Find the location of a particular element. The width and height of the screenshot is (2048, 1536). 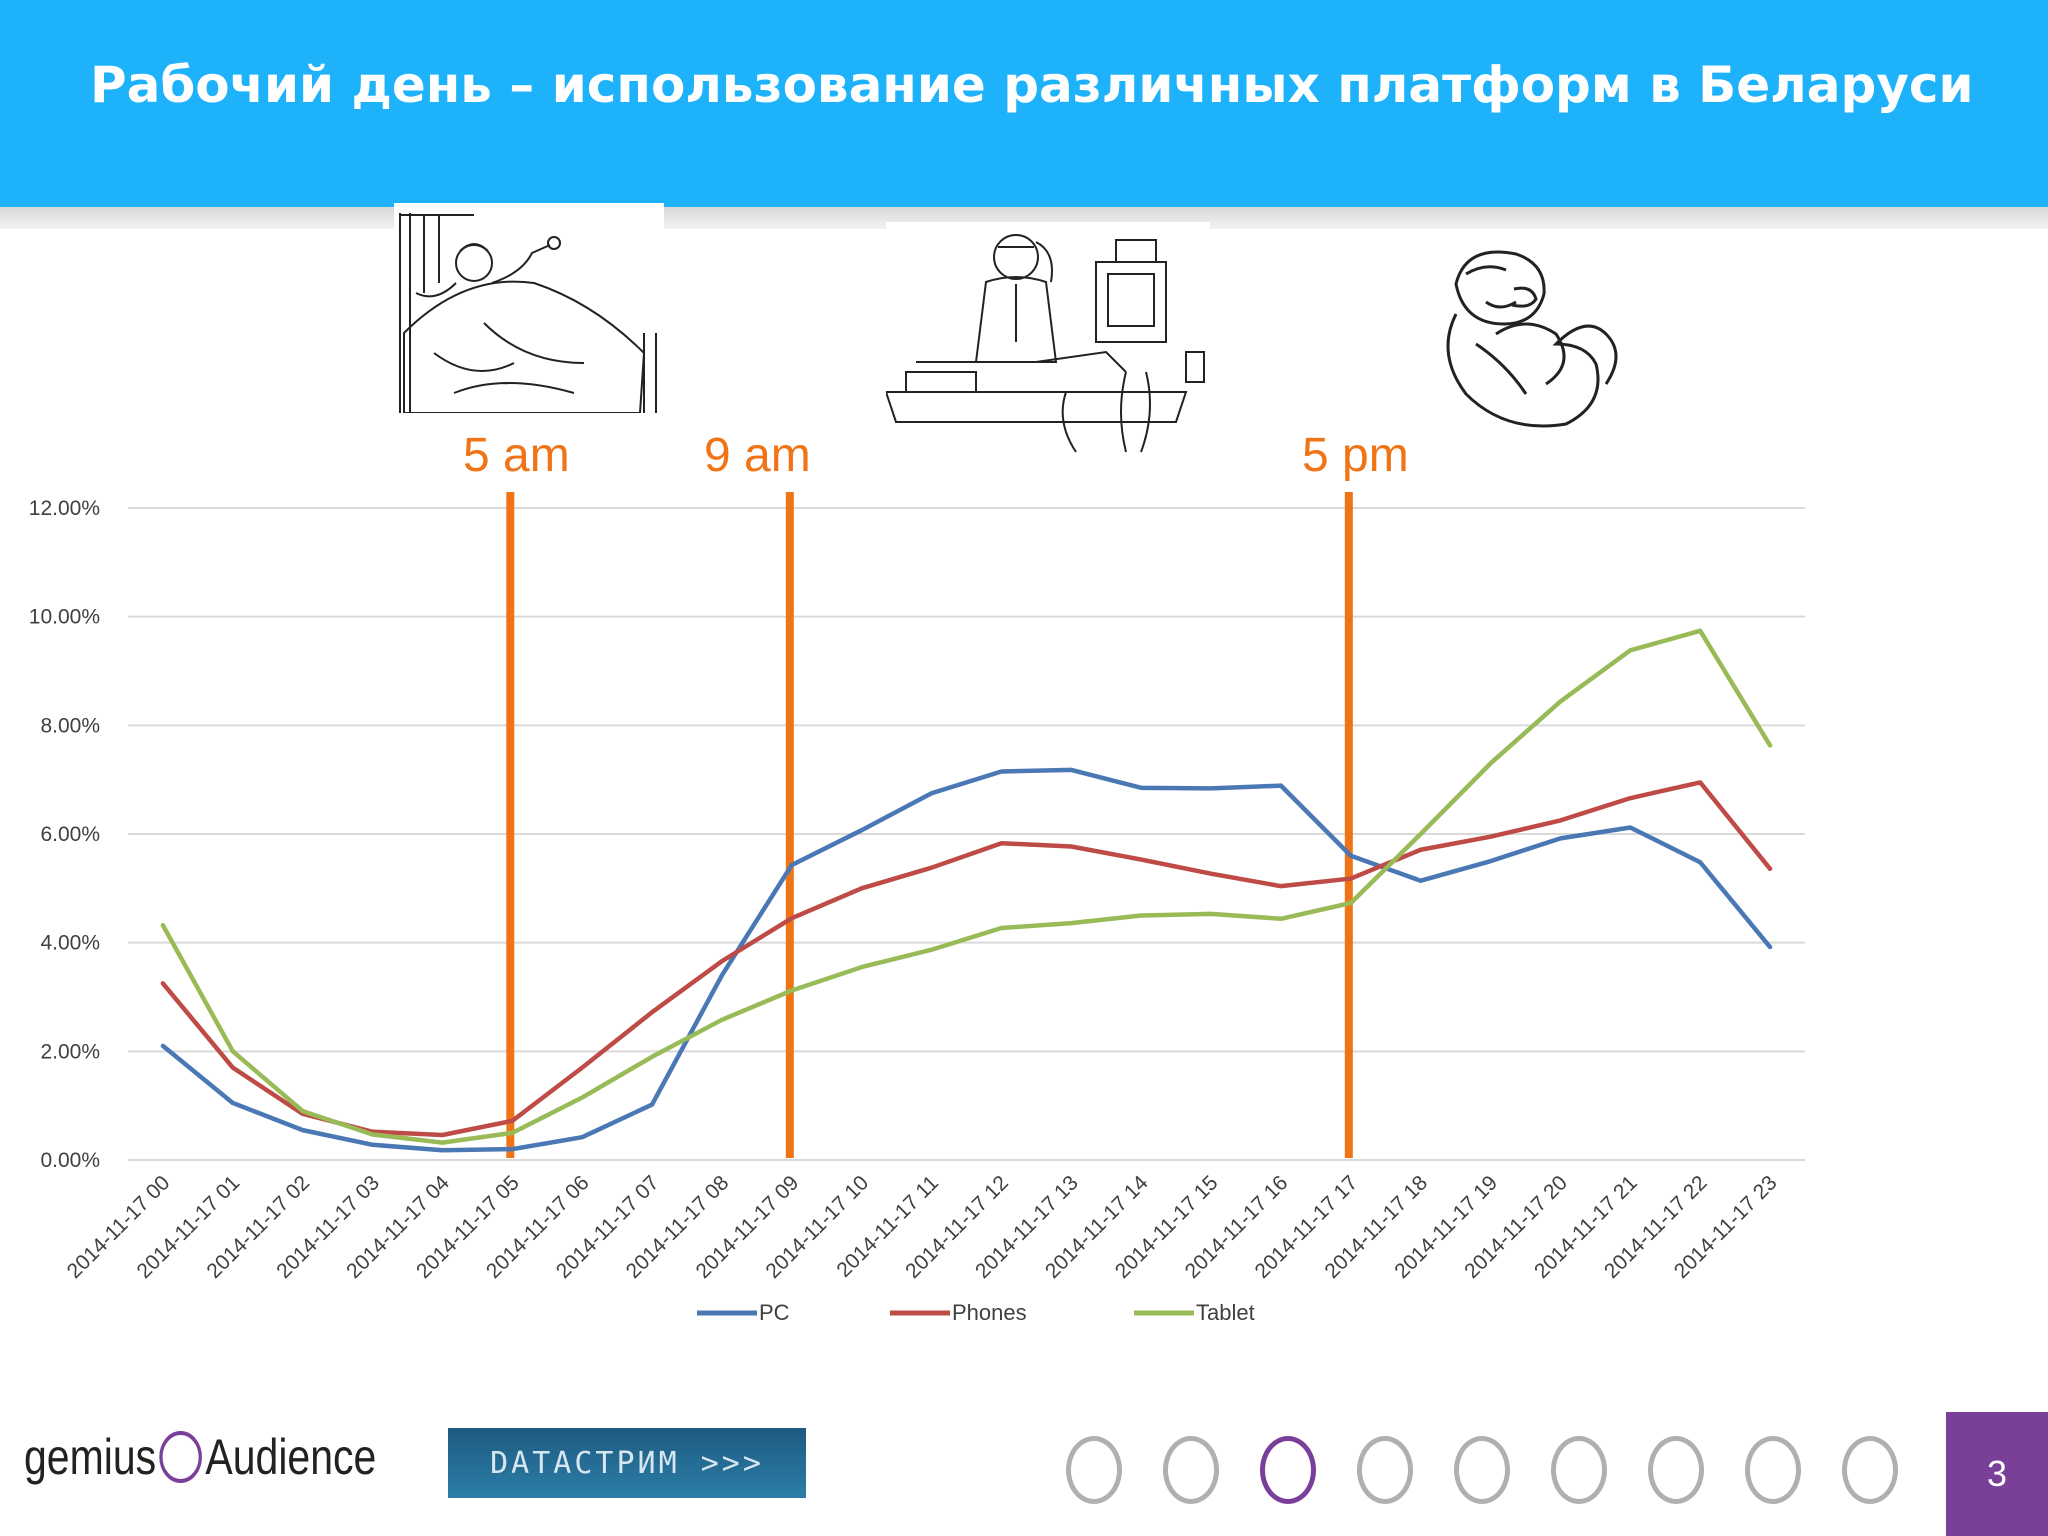

y-tick-label: 0.00% is located at coordinates (70, 1160).